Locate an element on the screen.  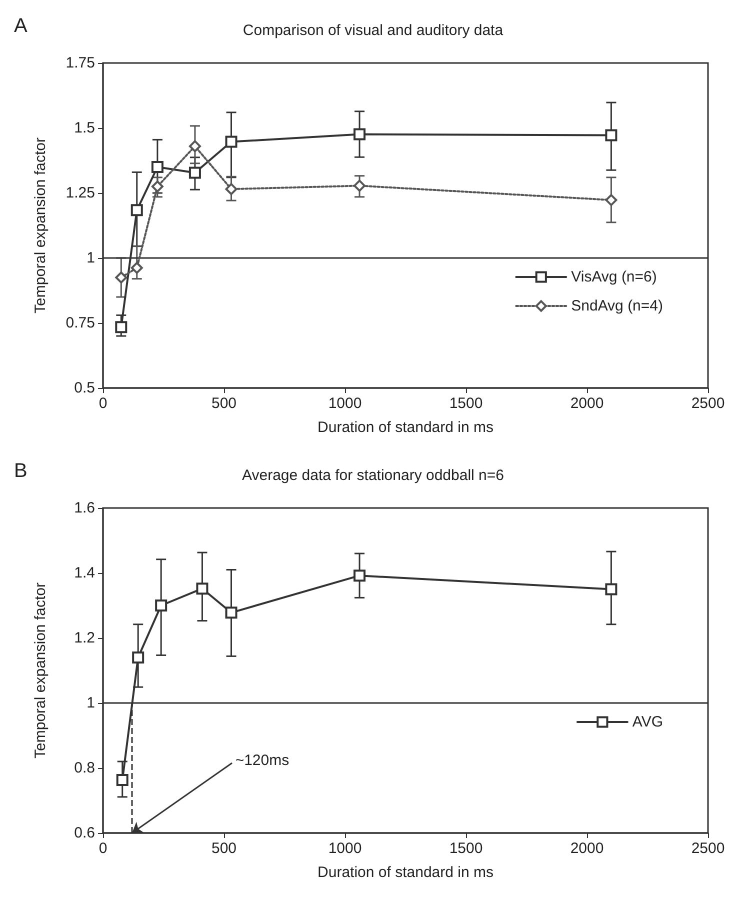
y-tick-label: 0.75 is located at coordinates (80, 323).